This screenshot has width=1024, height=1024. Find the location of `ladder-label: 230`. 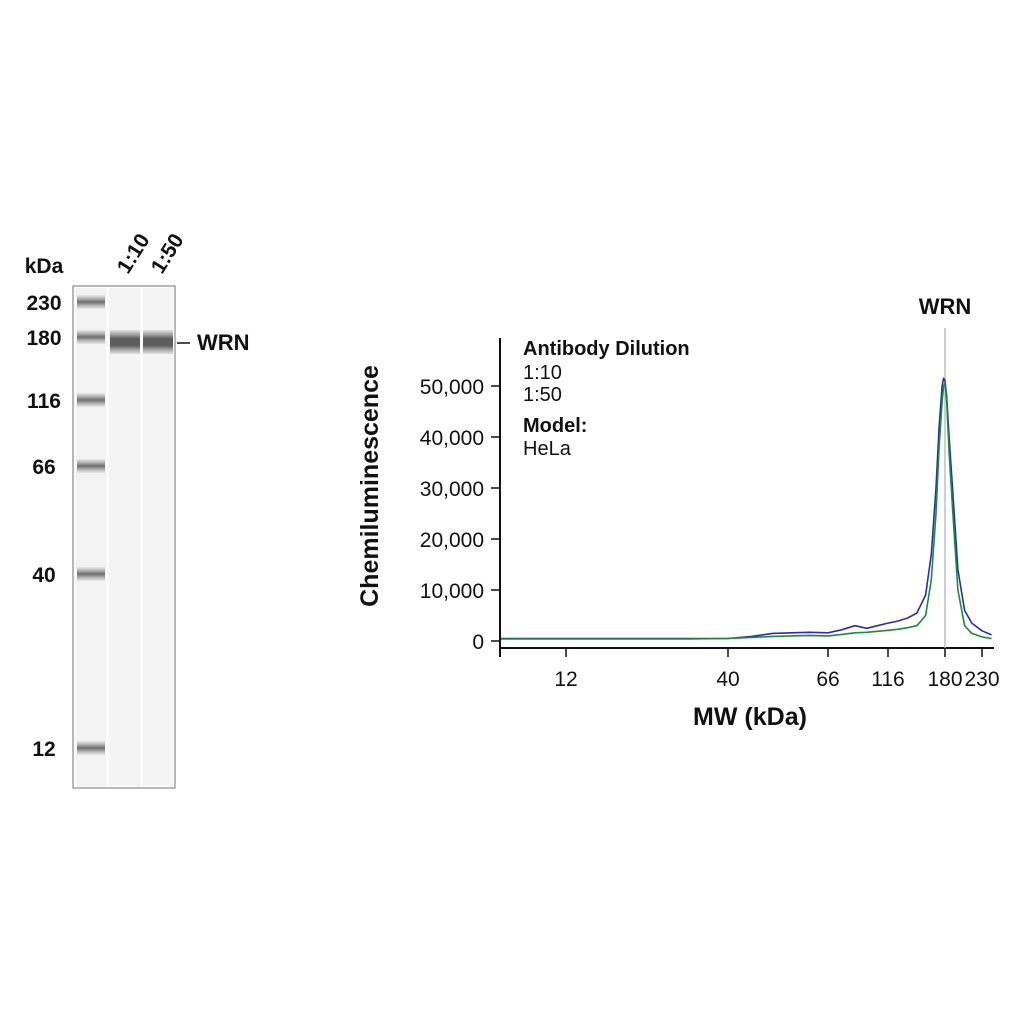

ladder-label: 230 is located at coordinates (43, 303).